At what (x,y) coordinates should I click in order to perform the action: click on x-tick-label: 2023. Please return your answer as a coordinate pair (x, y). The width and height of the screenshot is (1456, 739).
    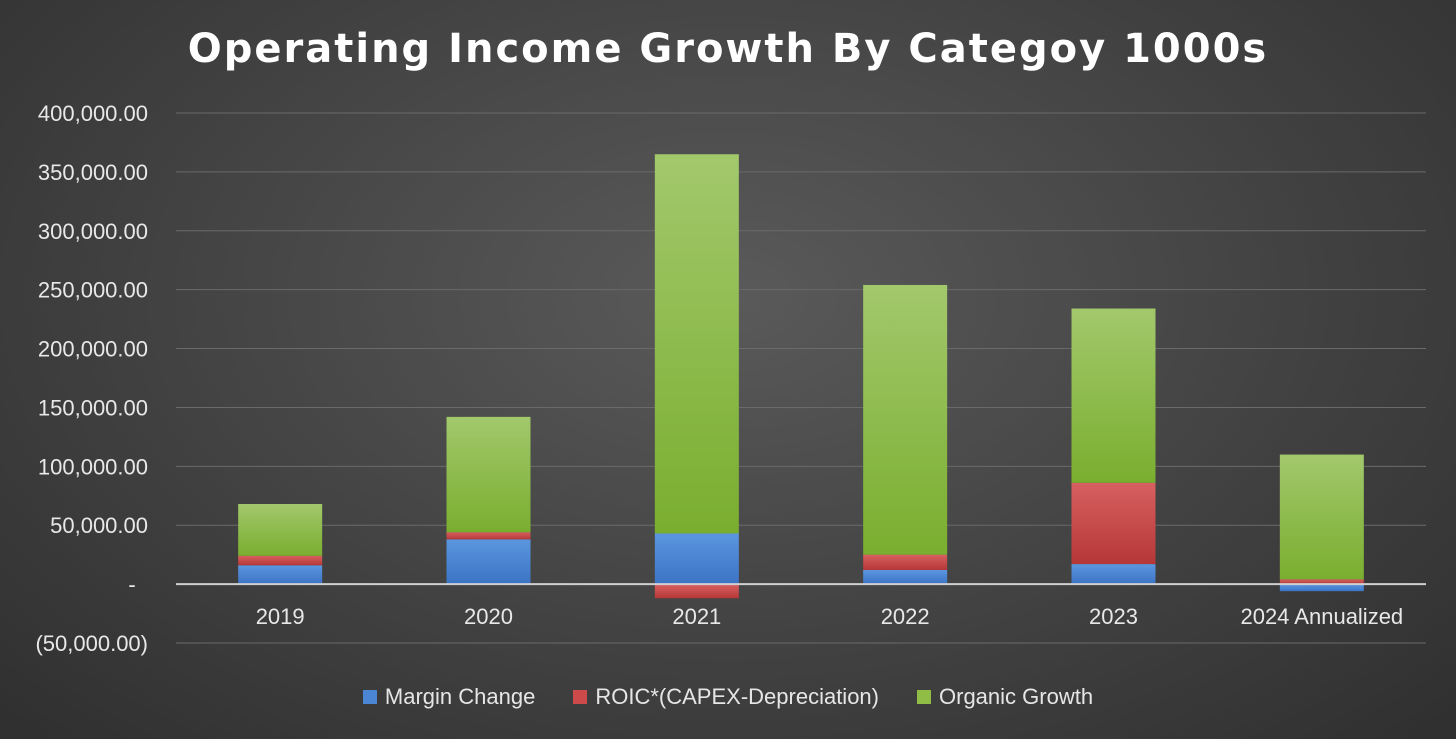
    Looking at the image, I should click on (1113, 616).